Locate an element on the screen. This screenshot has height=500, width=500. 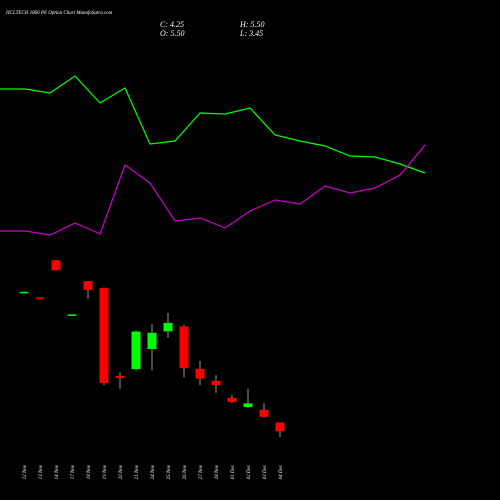
x-tick-label: 26 Nov is located at coordinates (185, 471).